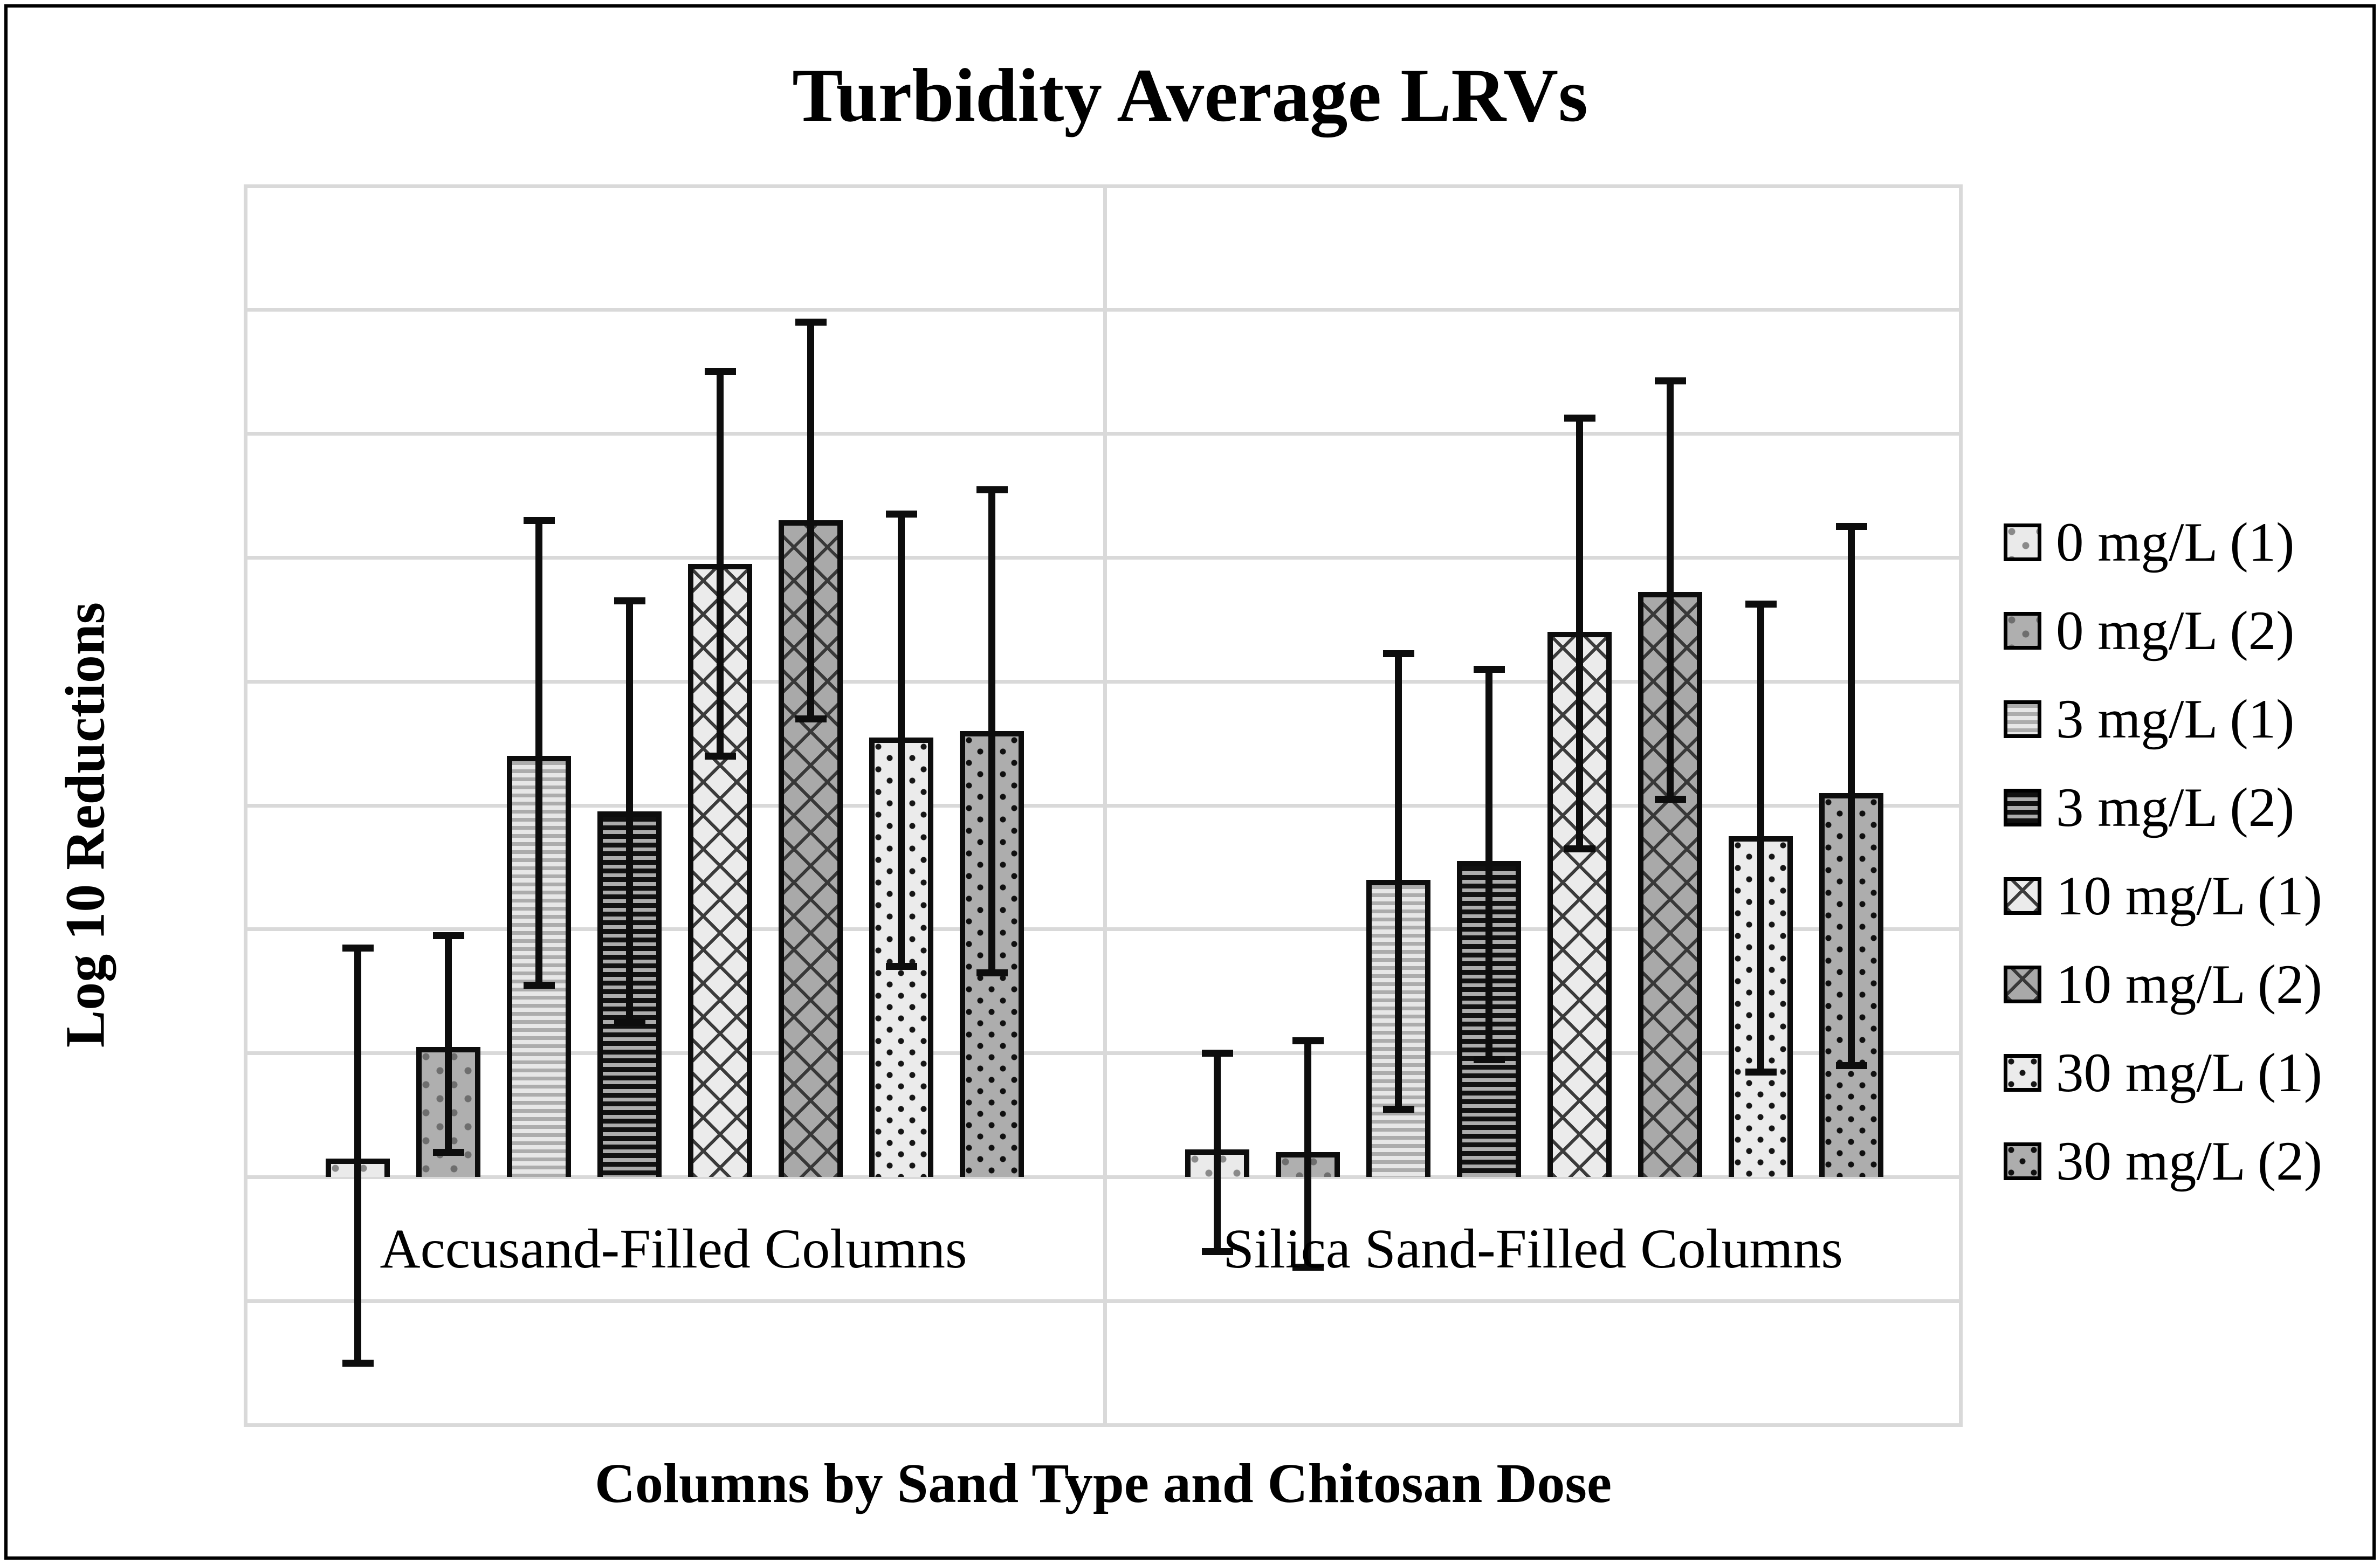 This screenshot has height=1564, width=2380. What do you see at coordinates (1190, 95) in the screenshot?
I see `chart-title: Turbidity Average LRVs` at bounding box center [1190, 95].